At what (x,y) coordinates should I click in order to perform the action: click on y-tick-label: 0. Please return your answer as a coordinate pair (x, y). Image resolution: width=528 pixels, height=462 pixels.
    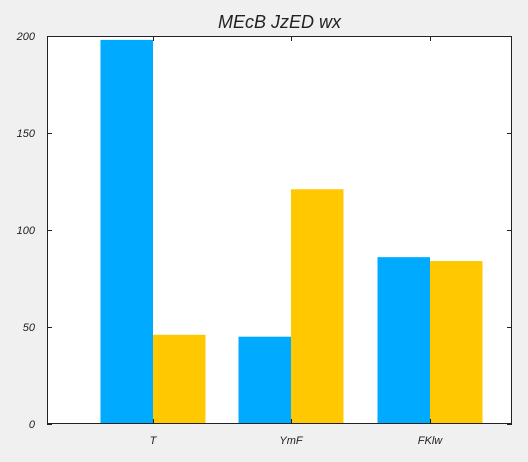
    Looking at the image, I should click on (32, 425).